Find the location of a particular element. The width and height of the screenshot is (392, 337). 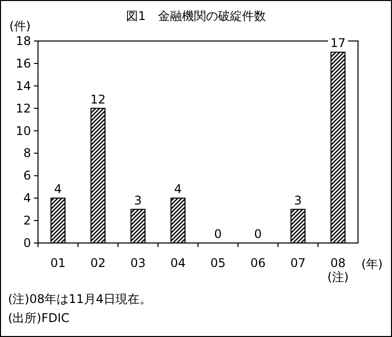

xtick: 04 is located at coordinates (178, 263).